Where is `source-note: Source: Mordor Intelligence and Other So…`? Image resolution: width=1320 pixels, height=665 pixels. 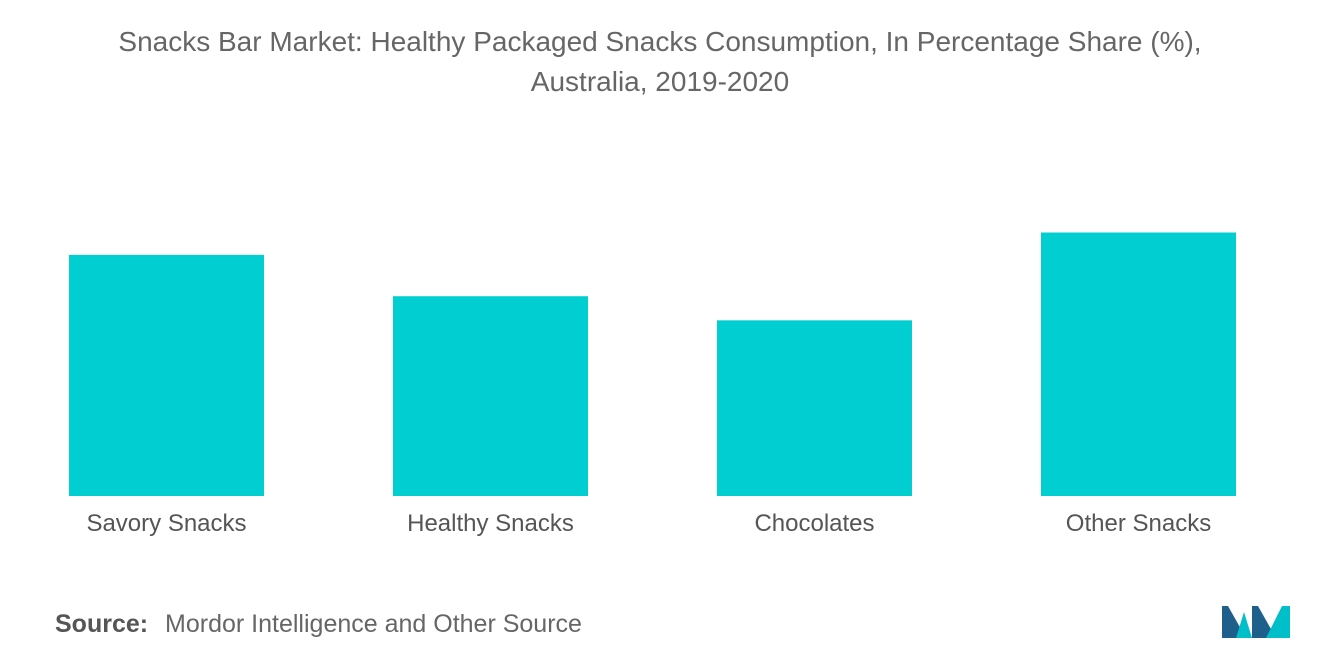
source-note: Source: Mordor Intelligence and Other So… is located at coordinates (318, 624).